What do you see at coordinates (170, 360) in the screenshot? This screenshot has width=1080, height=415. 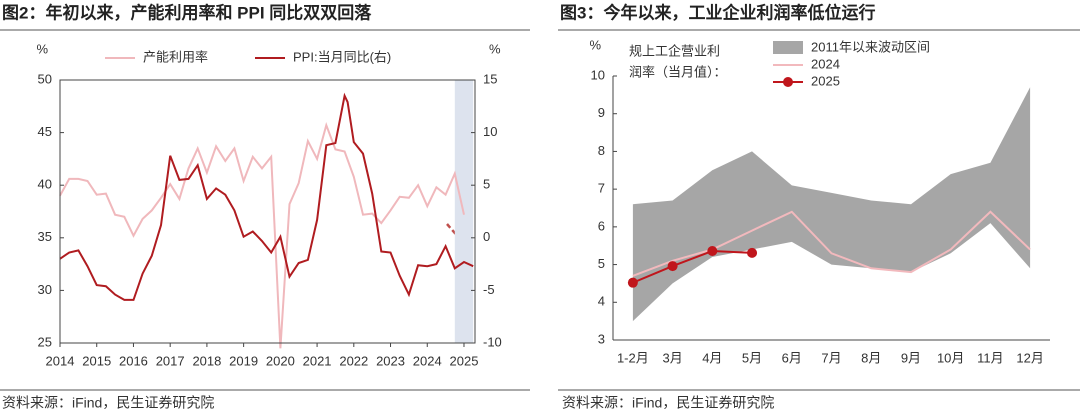 I see `x-tick-label: 2017` at bounding box center [170, 360].